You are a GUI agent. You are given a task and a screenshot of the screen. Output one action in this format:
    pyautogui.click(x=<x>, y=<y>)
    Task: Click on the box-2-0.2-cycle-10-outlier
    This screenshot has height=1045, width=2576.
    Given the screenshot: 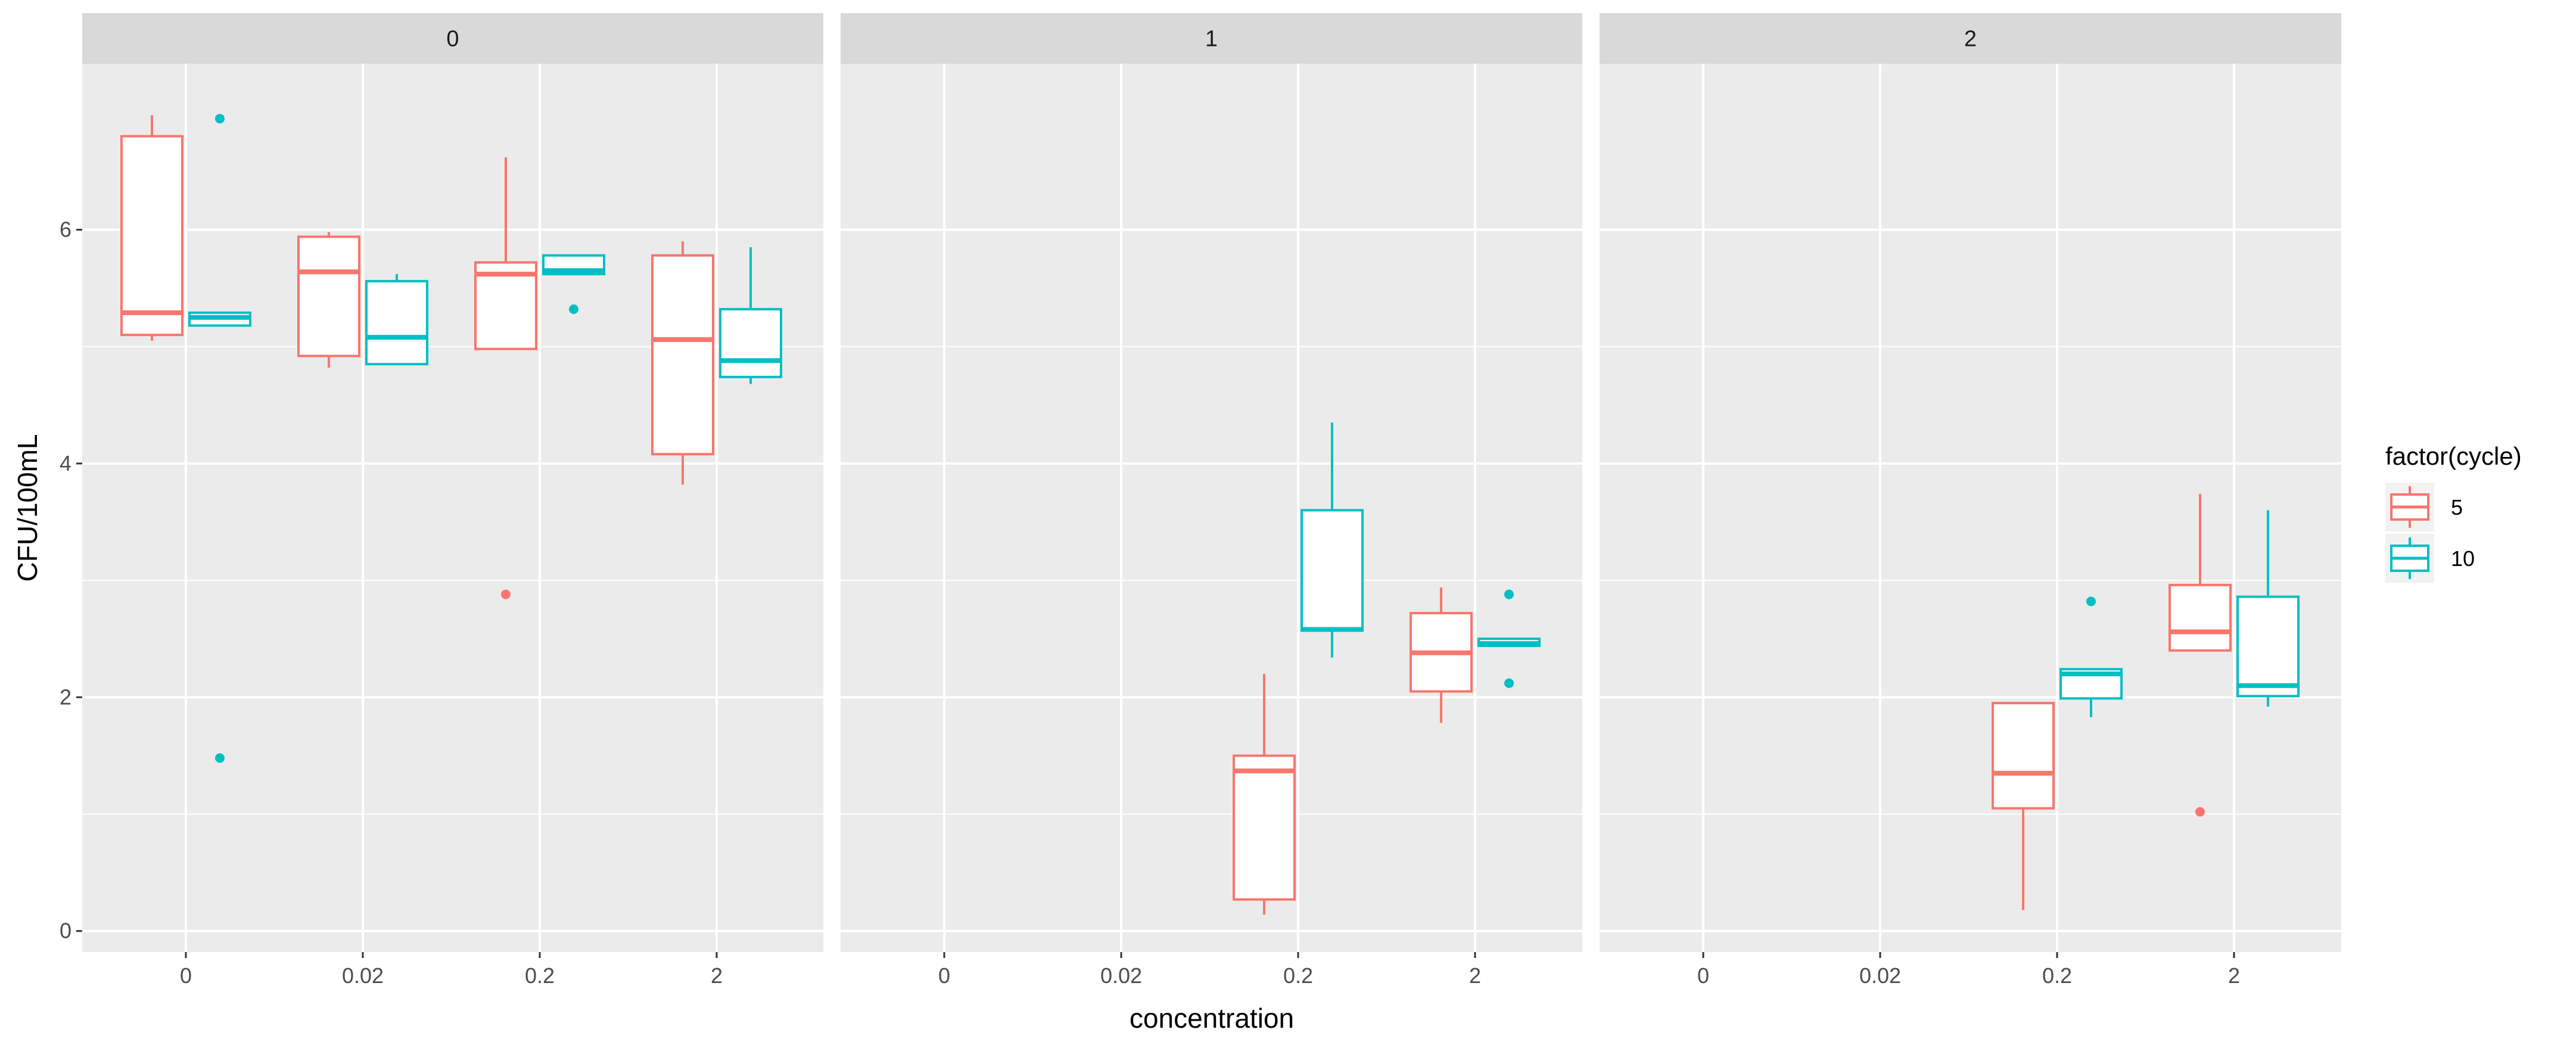 What is the action you would take?
    pyautogui.click(x=2091, y=601)
    